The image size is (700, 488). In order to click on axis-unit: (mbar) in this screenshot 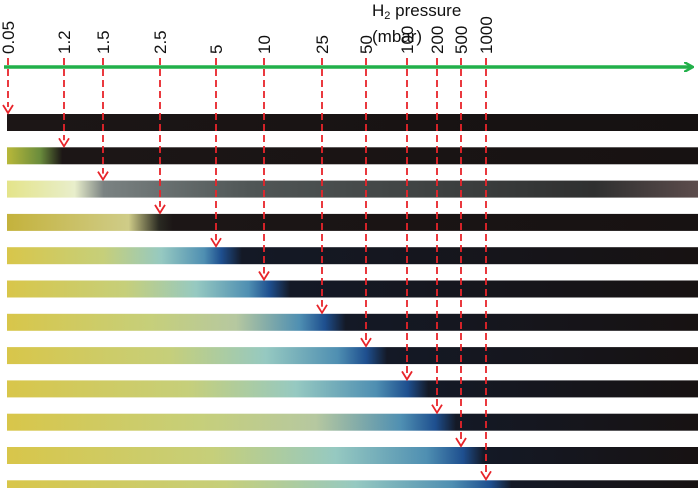, I will do `click(397, 36)`.